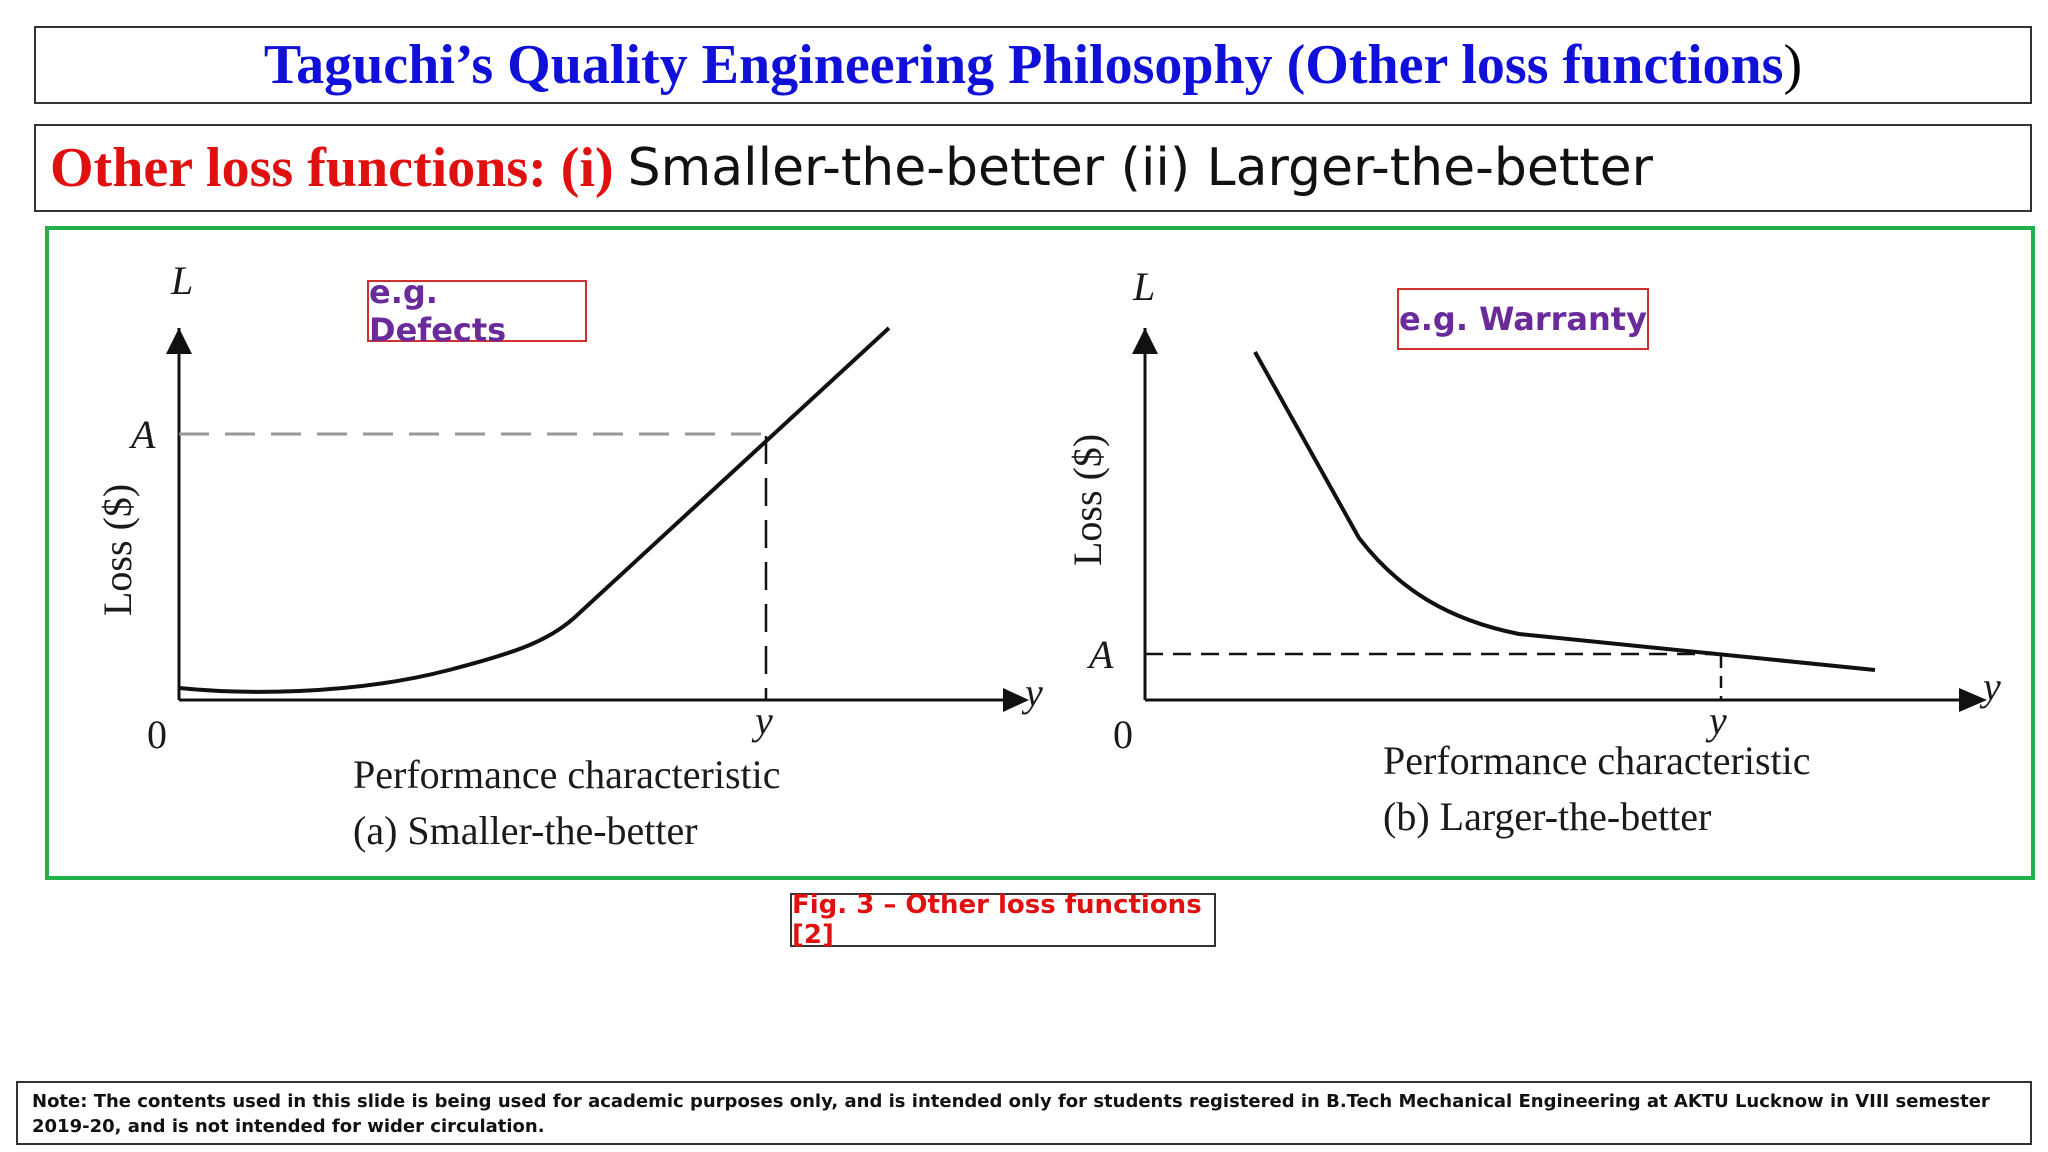 This screenshot has width=2048, height=1152. Describe the element at coordinates (117, 550) in the screenshot. I see `panel-a-y-label: Loss ($)` at that location.